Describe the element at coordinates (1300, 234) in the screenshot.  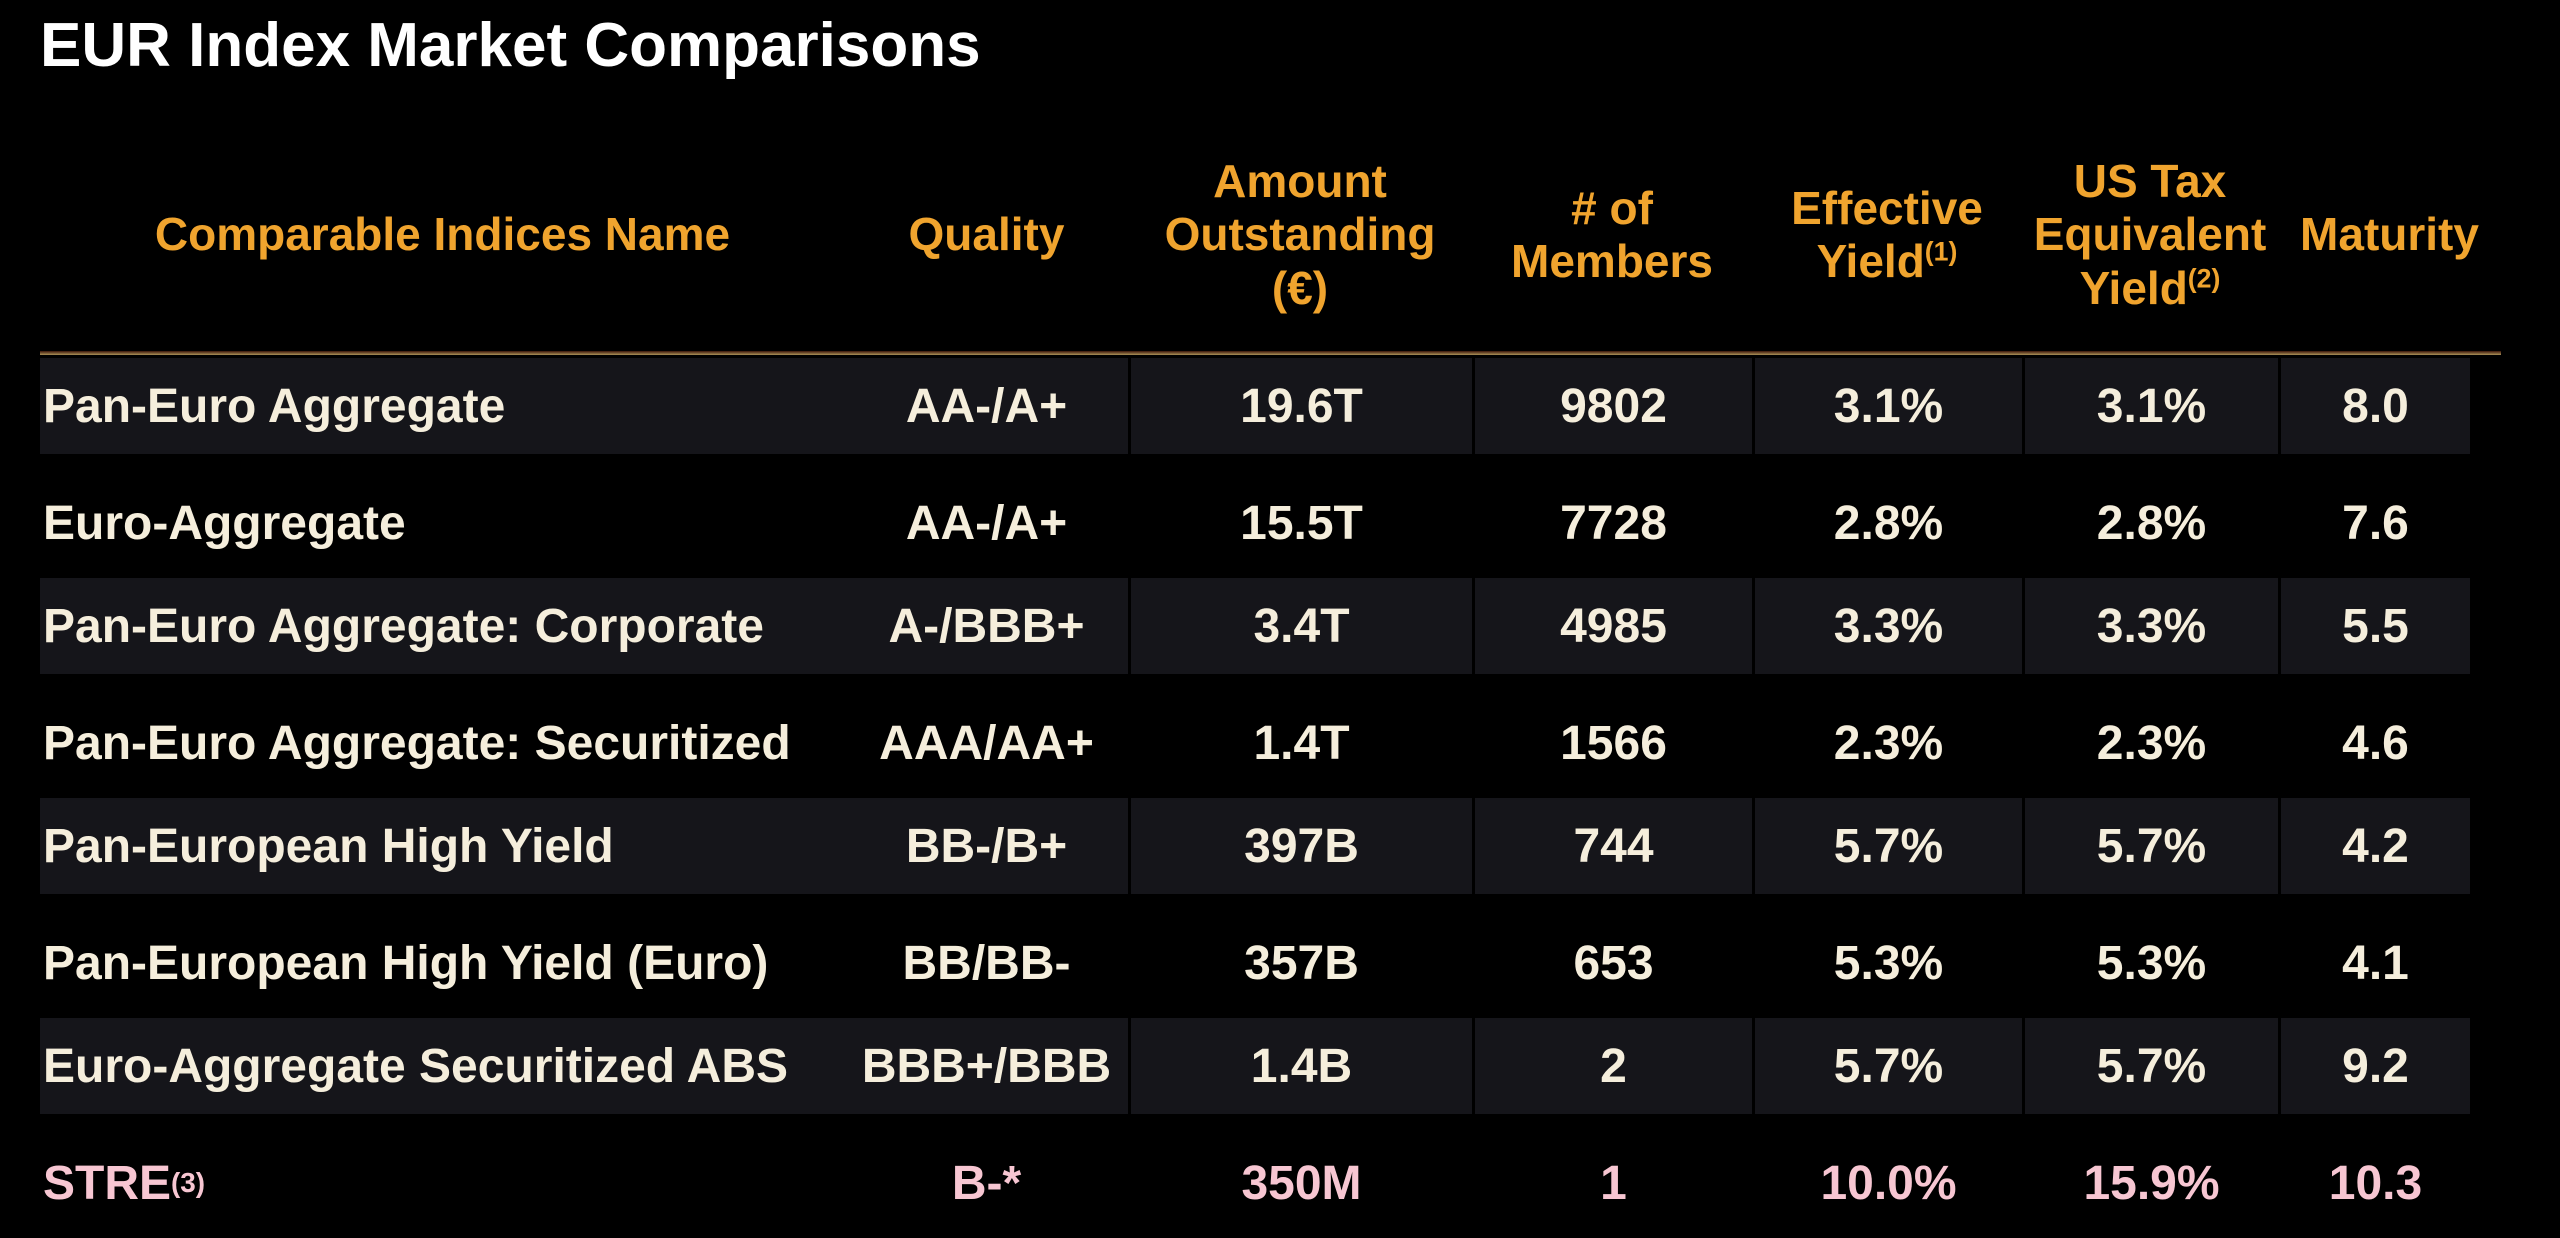
I see `column-header-line: Outstanding` at that location.